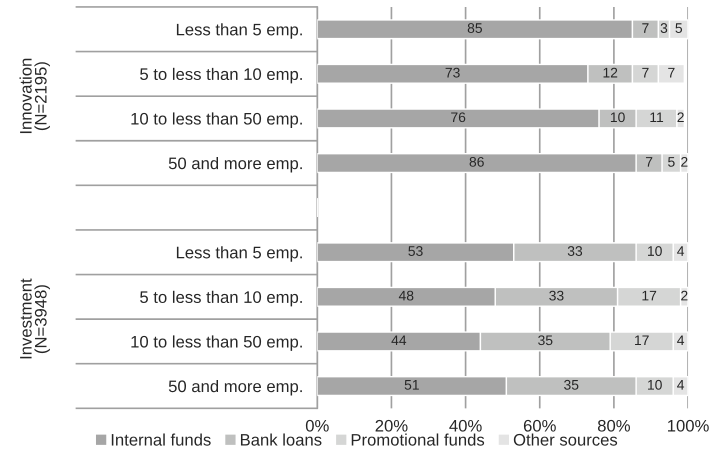 The image size is (713, 464). Describe the element at coordinates (281, 439) in the screenshot. I see `legend-label: Bank loans` at that location.